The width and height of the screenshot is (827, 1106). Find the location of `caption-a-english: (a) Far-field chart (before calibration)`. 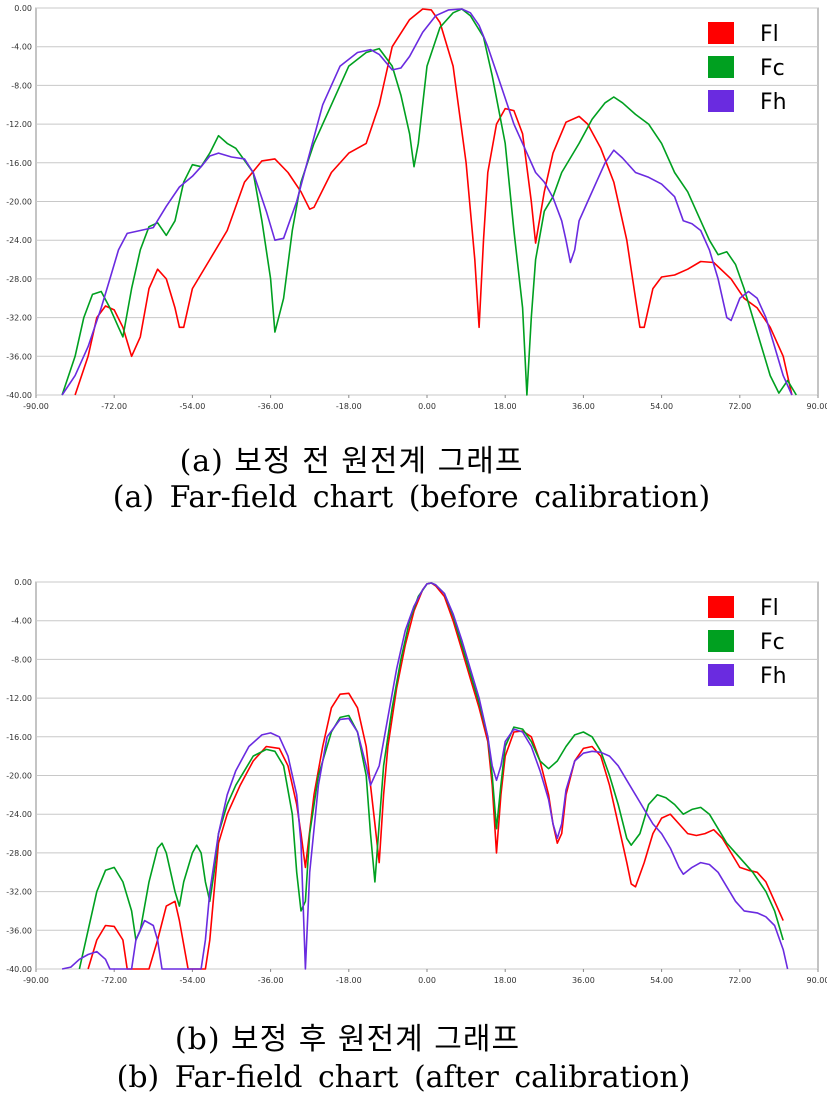

caption-a-english: (a) Far-field chart (before calibration) is located at coordinates (411, 497).